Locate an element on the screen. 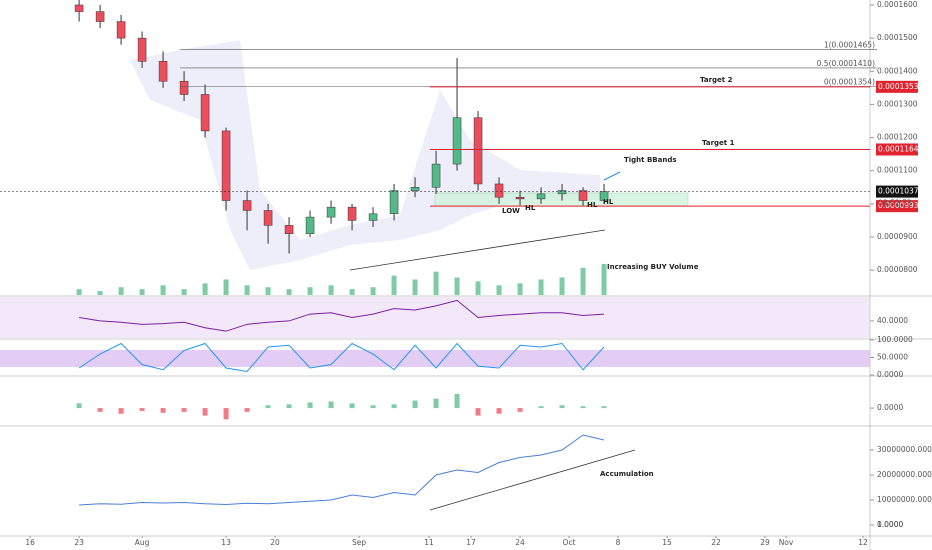  x-tick-label: 23 is located at coordinates (79, 542).